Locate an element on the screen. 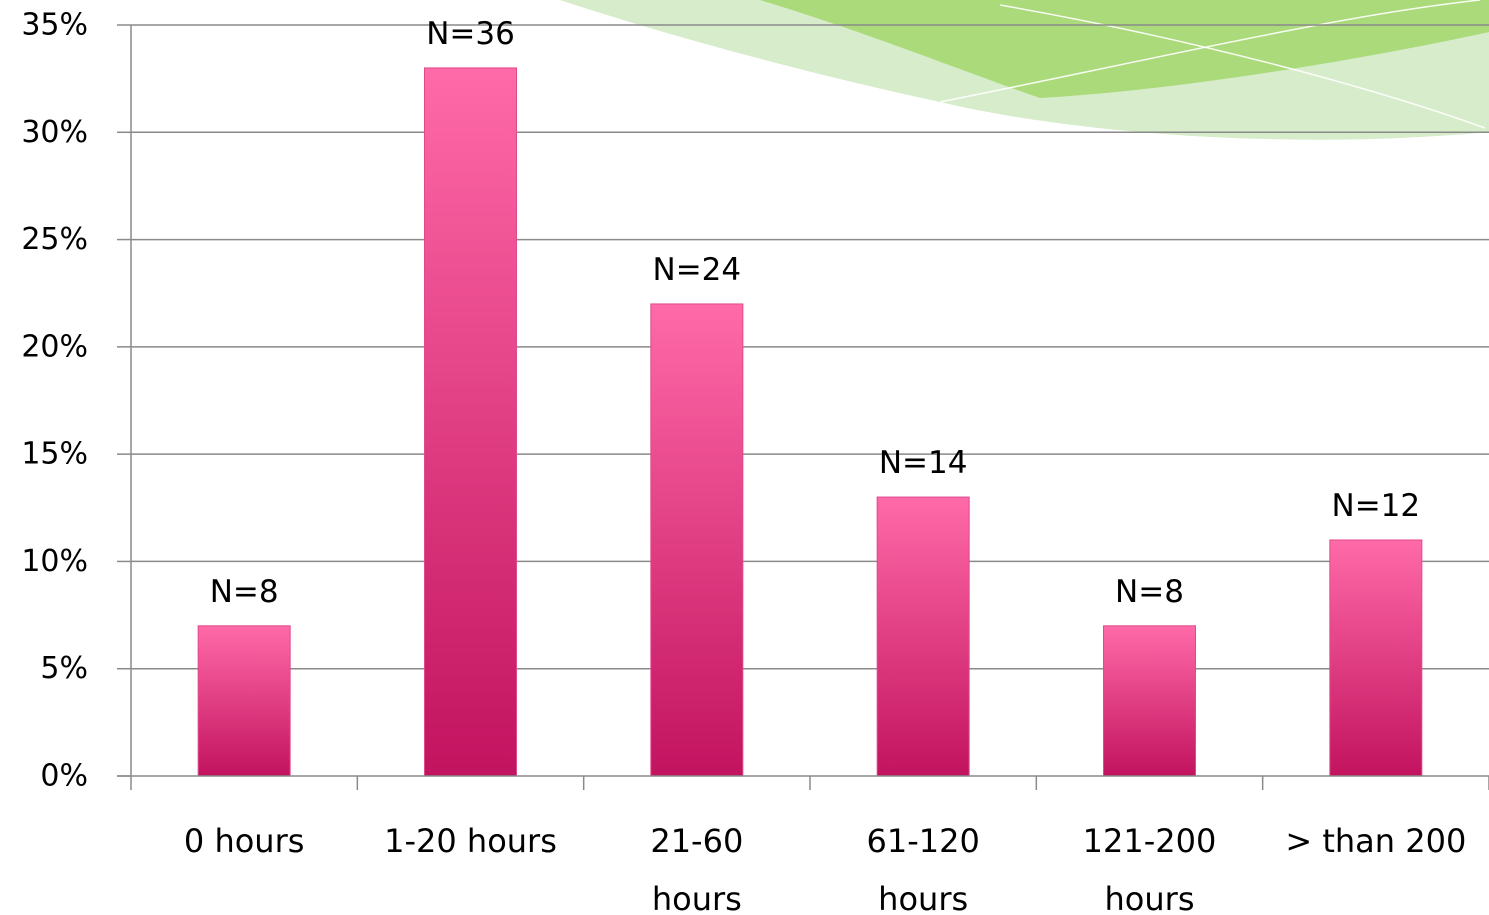 This screenshot has width=1489, height=915. y-tick-label: 20% is located at coordinates (54, 346).